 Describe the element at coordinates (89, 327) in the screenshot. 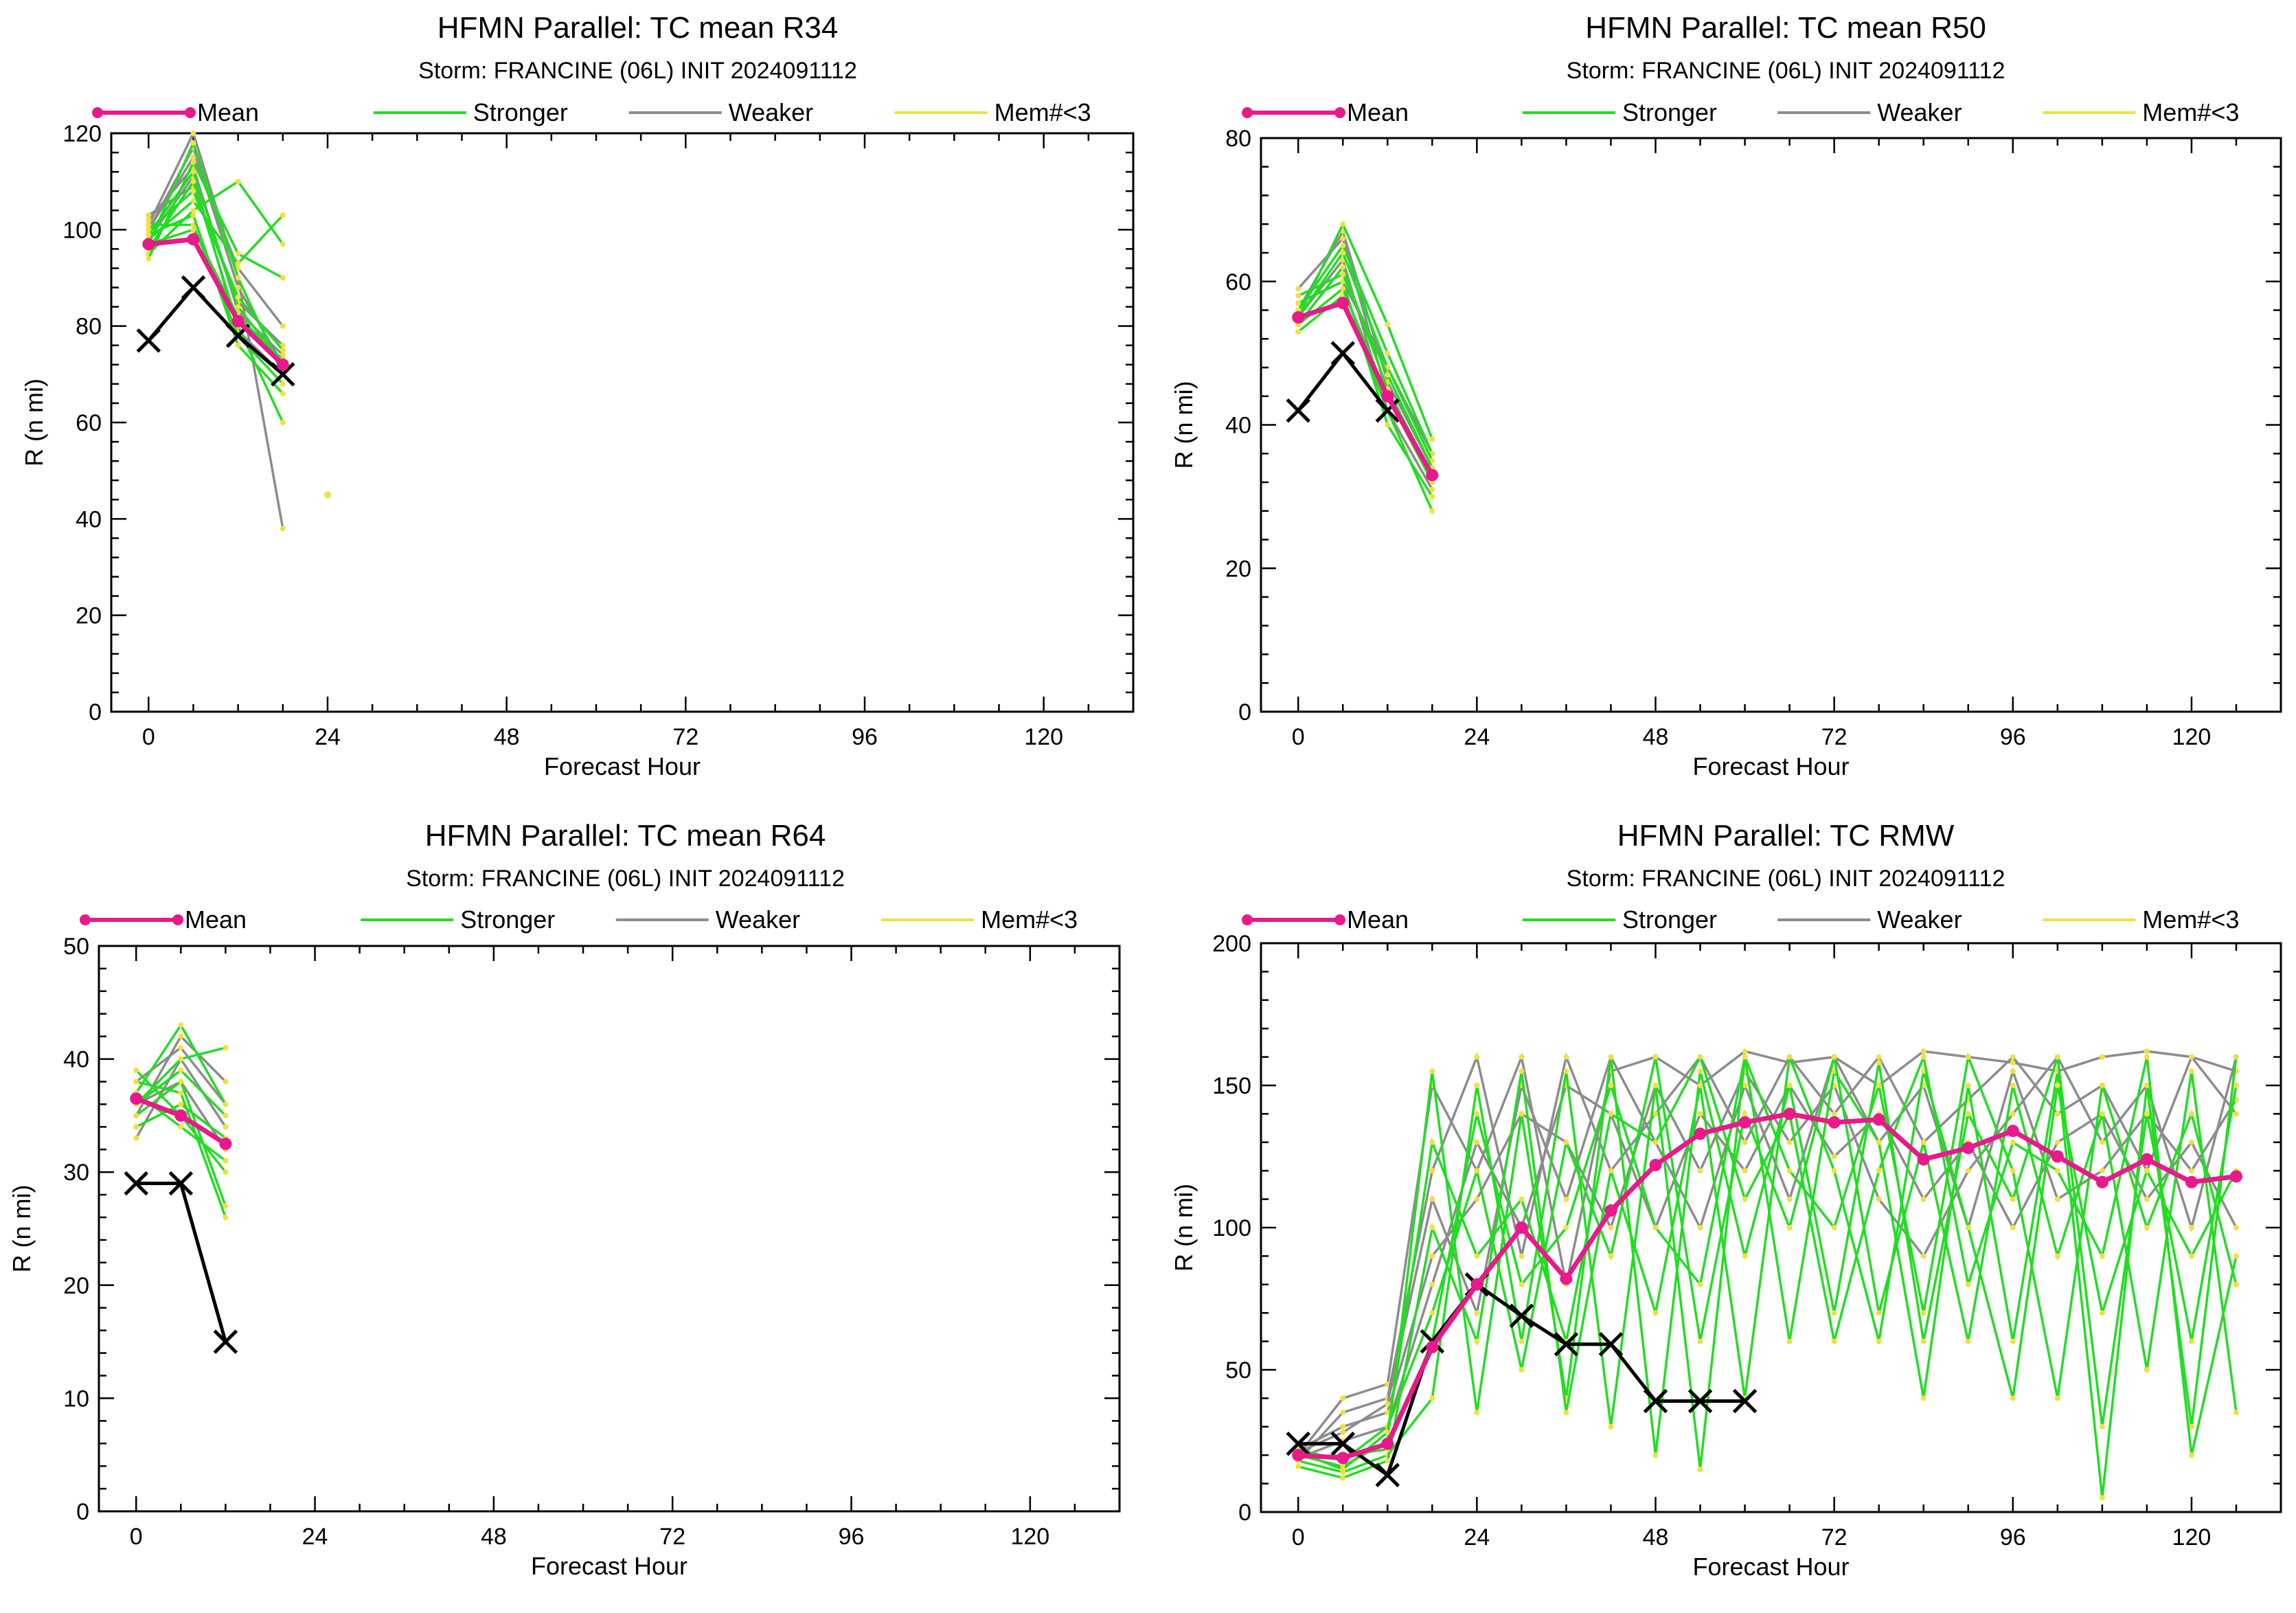

I see `y-tick-label: 80` at that location.